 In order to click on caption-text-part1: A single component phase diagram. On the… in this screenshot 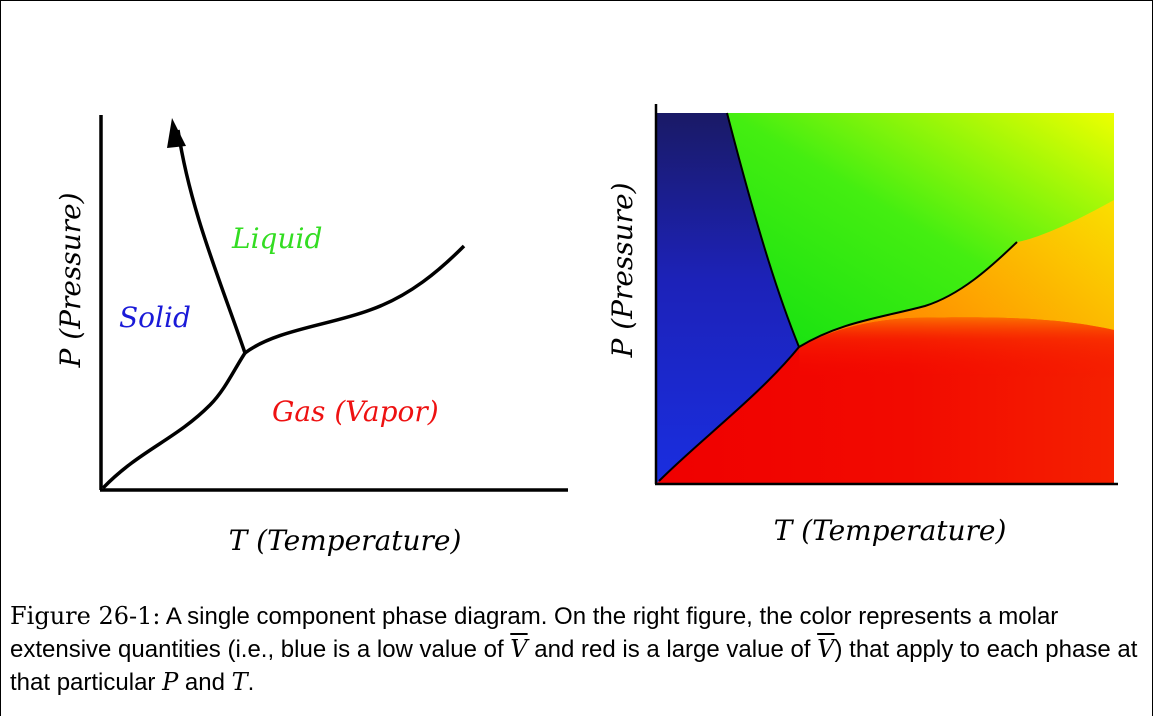, I will do `click(534, 633)`.